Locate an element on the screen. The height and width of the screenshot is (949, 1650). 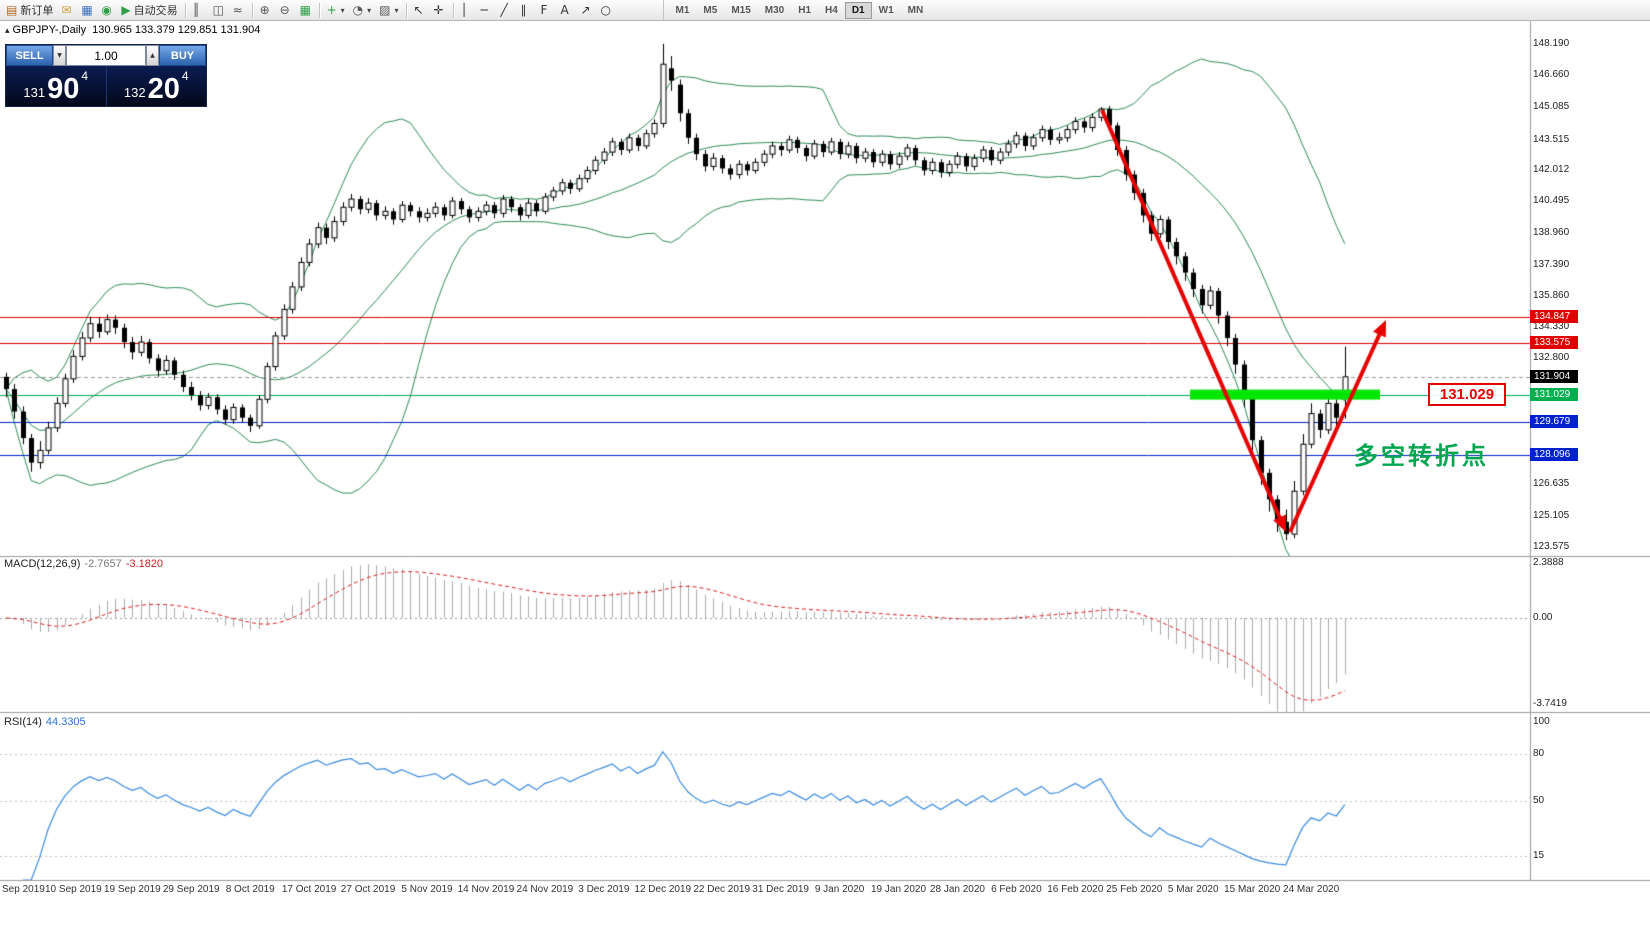
arrows-icon: ↗ is located at coordinates (585, 10).